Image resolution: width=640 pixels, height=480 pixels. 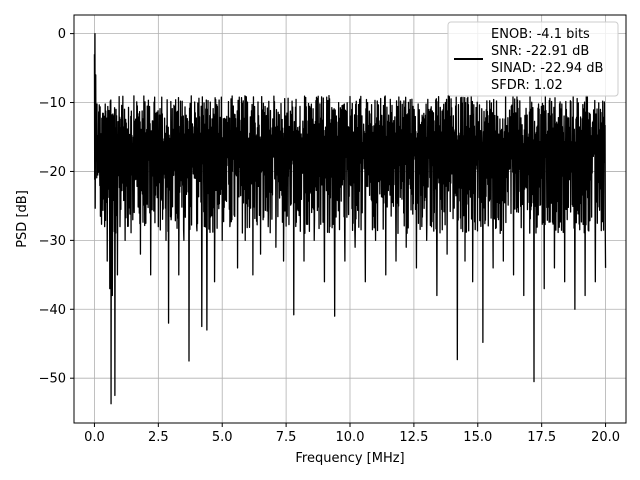 I want to click on legend-sinad: SINAD: -22.94 dB, so click(x=547, y=68).